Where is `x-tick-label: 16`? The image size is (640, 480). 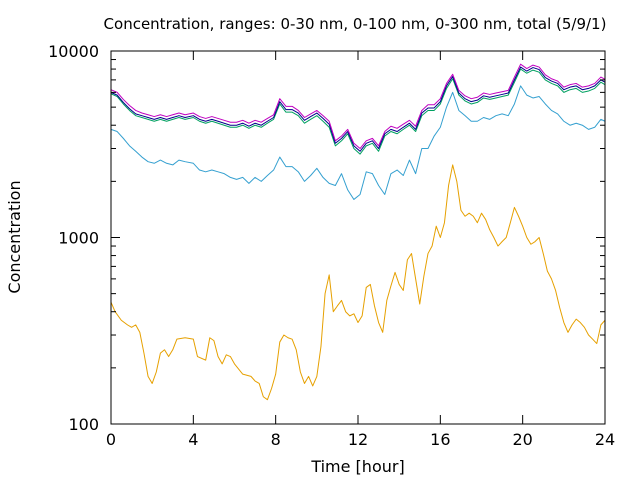
x-tick-label: 16 is located at coordinates (440, 439).